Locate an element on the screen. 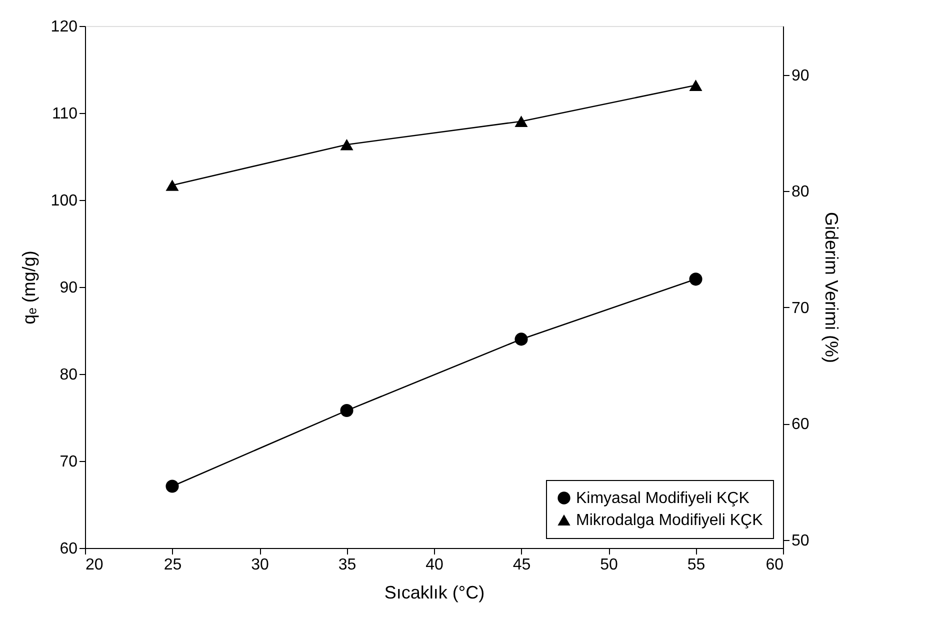  x-tick-label: 35 is located at coordinates (347, 565).